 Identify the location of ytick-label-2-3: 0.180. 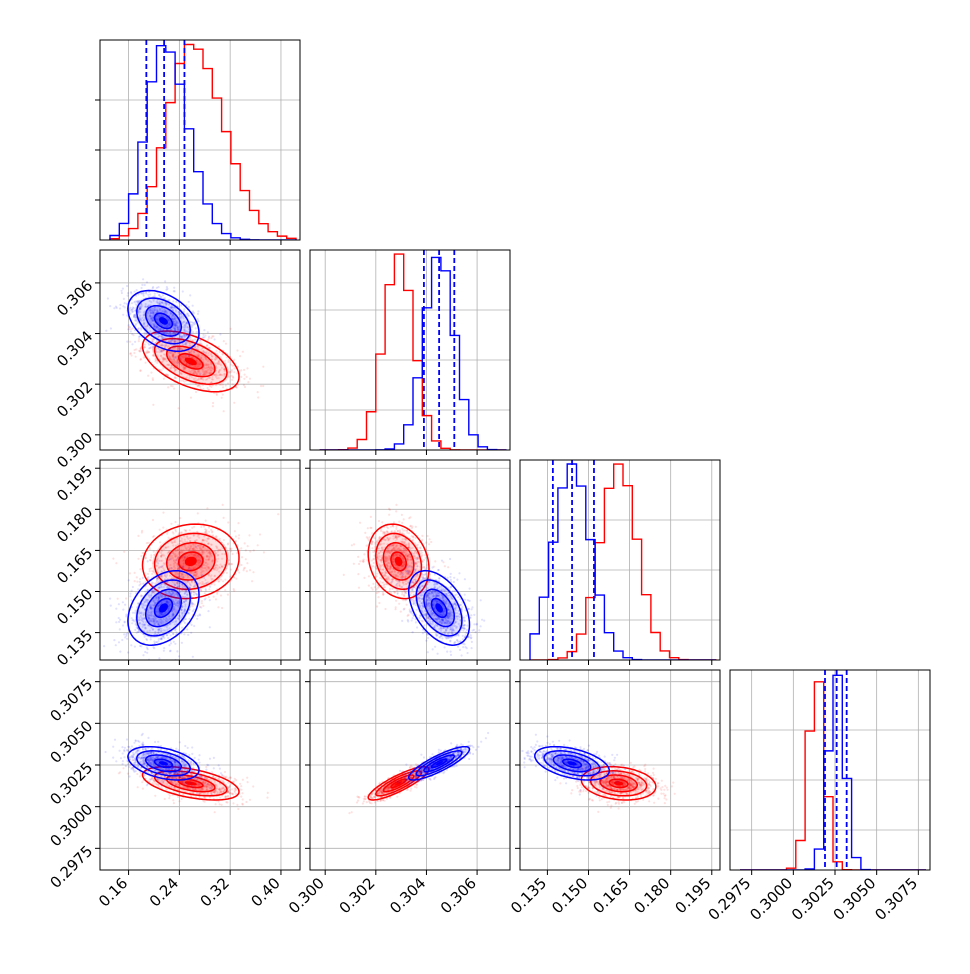
(74, 524).